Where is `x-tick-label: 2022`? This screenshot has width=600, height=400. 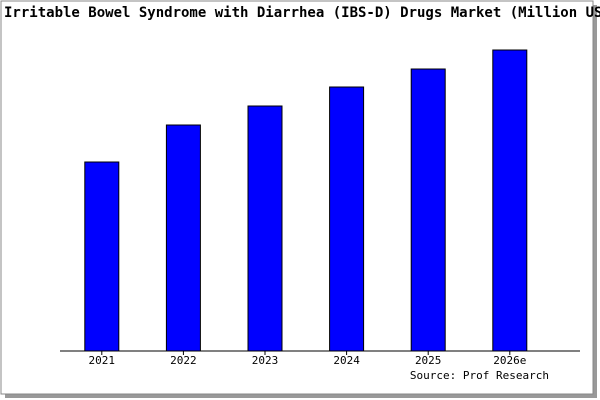 x-tick-label: 2022 is located at coordinates (183, 360).